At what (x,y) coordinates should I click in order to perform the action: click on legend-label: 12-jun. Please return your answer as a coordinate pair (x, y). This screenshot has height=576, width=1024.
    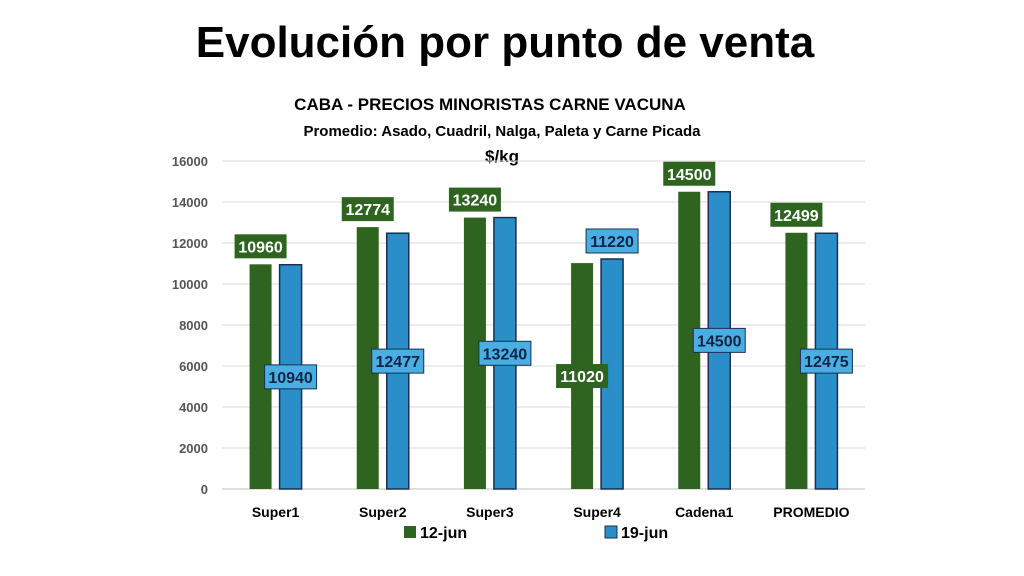
    Looking at the image, I should click on (443, 533).